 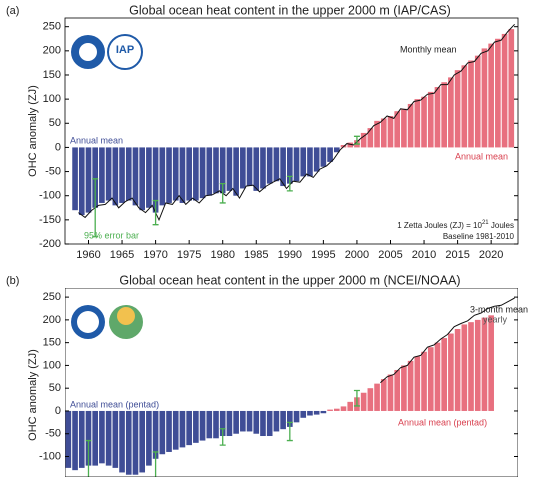 What do you see at coordinates (323, 255) in the screenshot?
I see `x-tick-label: 1995` at bounding box center [323, 255].